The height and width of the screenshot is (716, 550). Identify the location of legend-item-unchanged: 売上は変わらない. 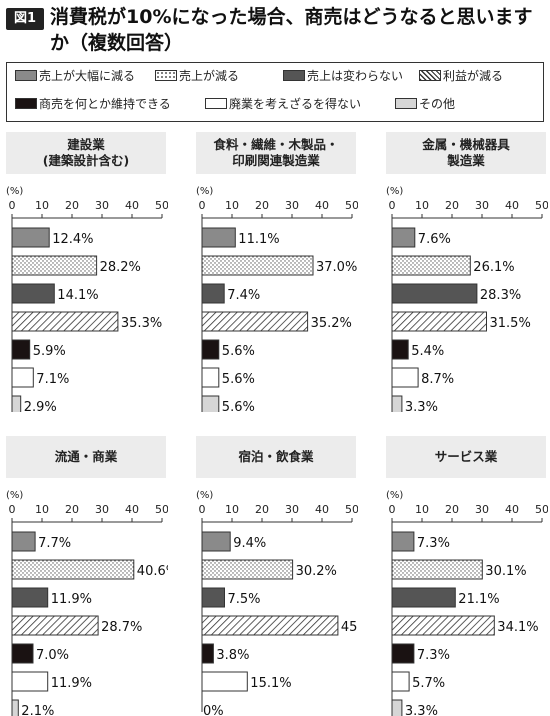
(343, 76).